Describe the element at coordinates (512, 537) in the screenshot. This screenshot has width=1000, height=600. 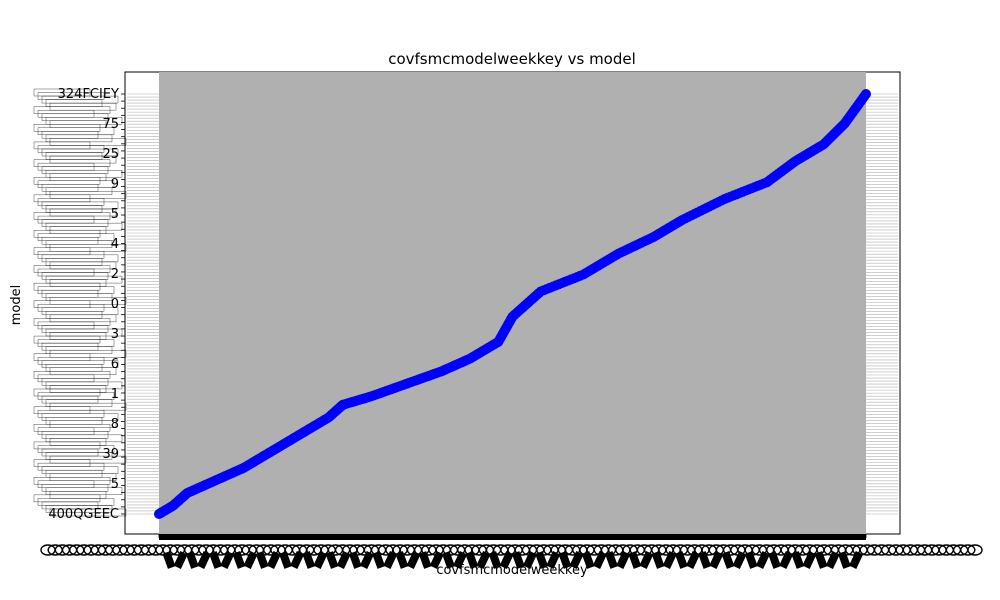
I see `x-tick-band` at that location.